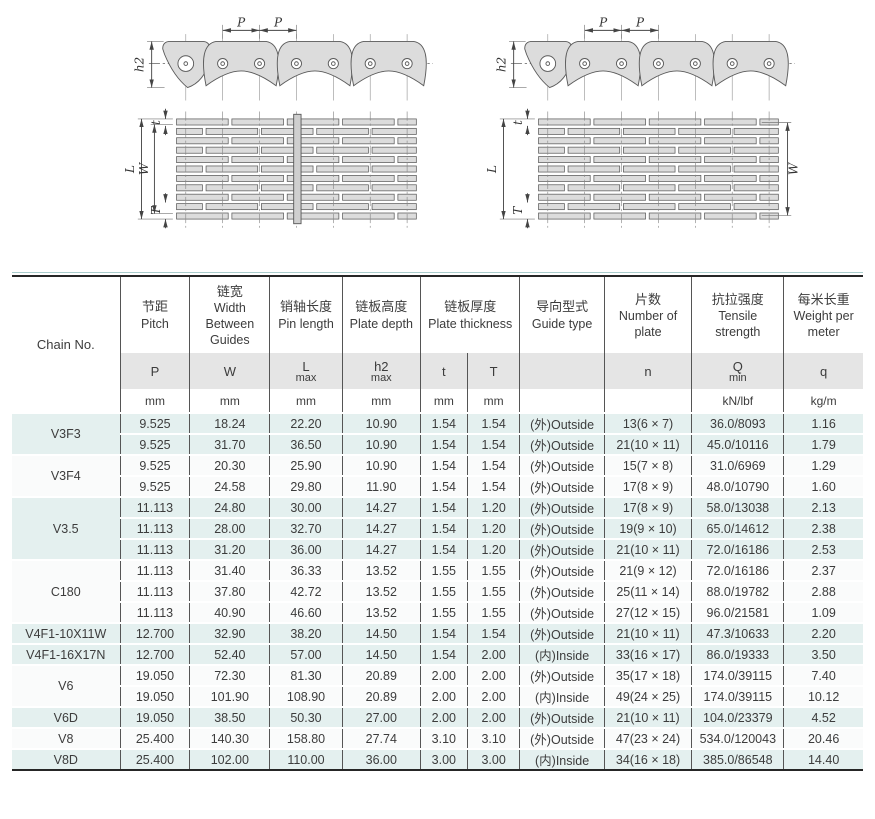 This screenshot has width=875, height=819. I want to click on cell-pin-length: 46.60, so click(306, 612).